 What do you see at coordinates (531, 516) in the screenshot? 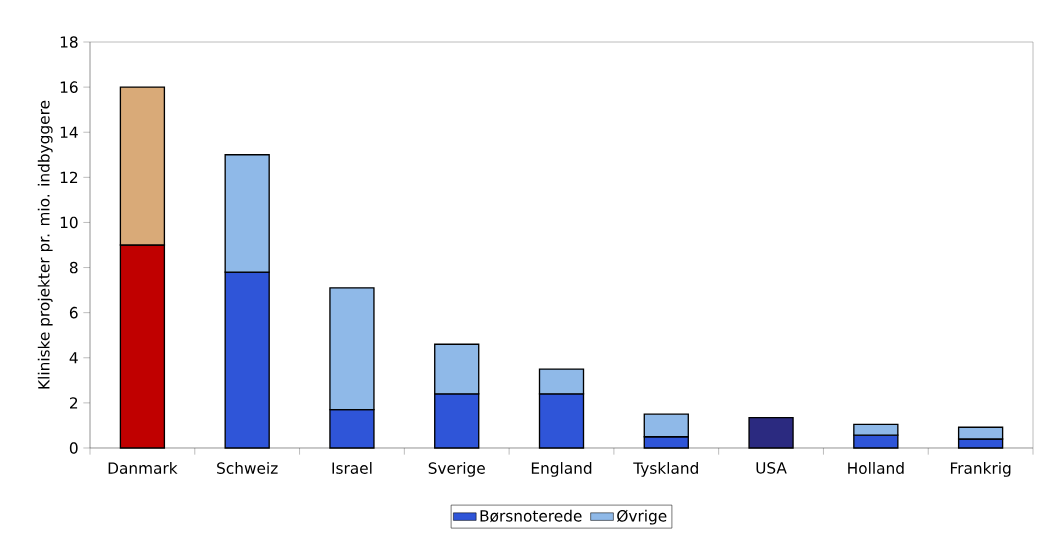
I see `legend-label: Børsnoterede` at bounding box center [531, 516].